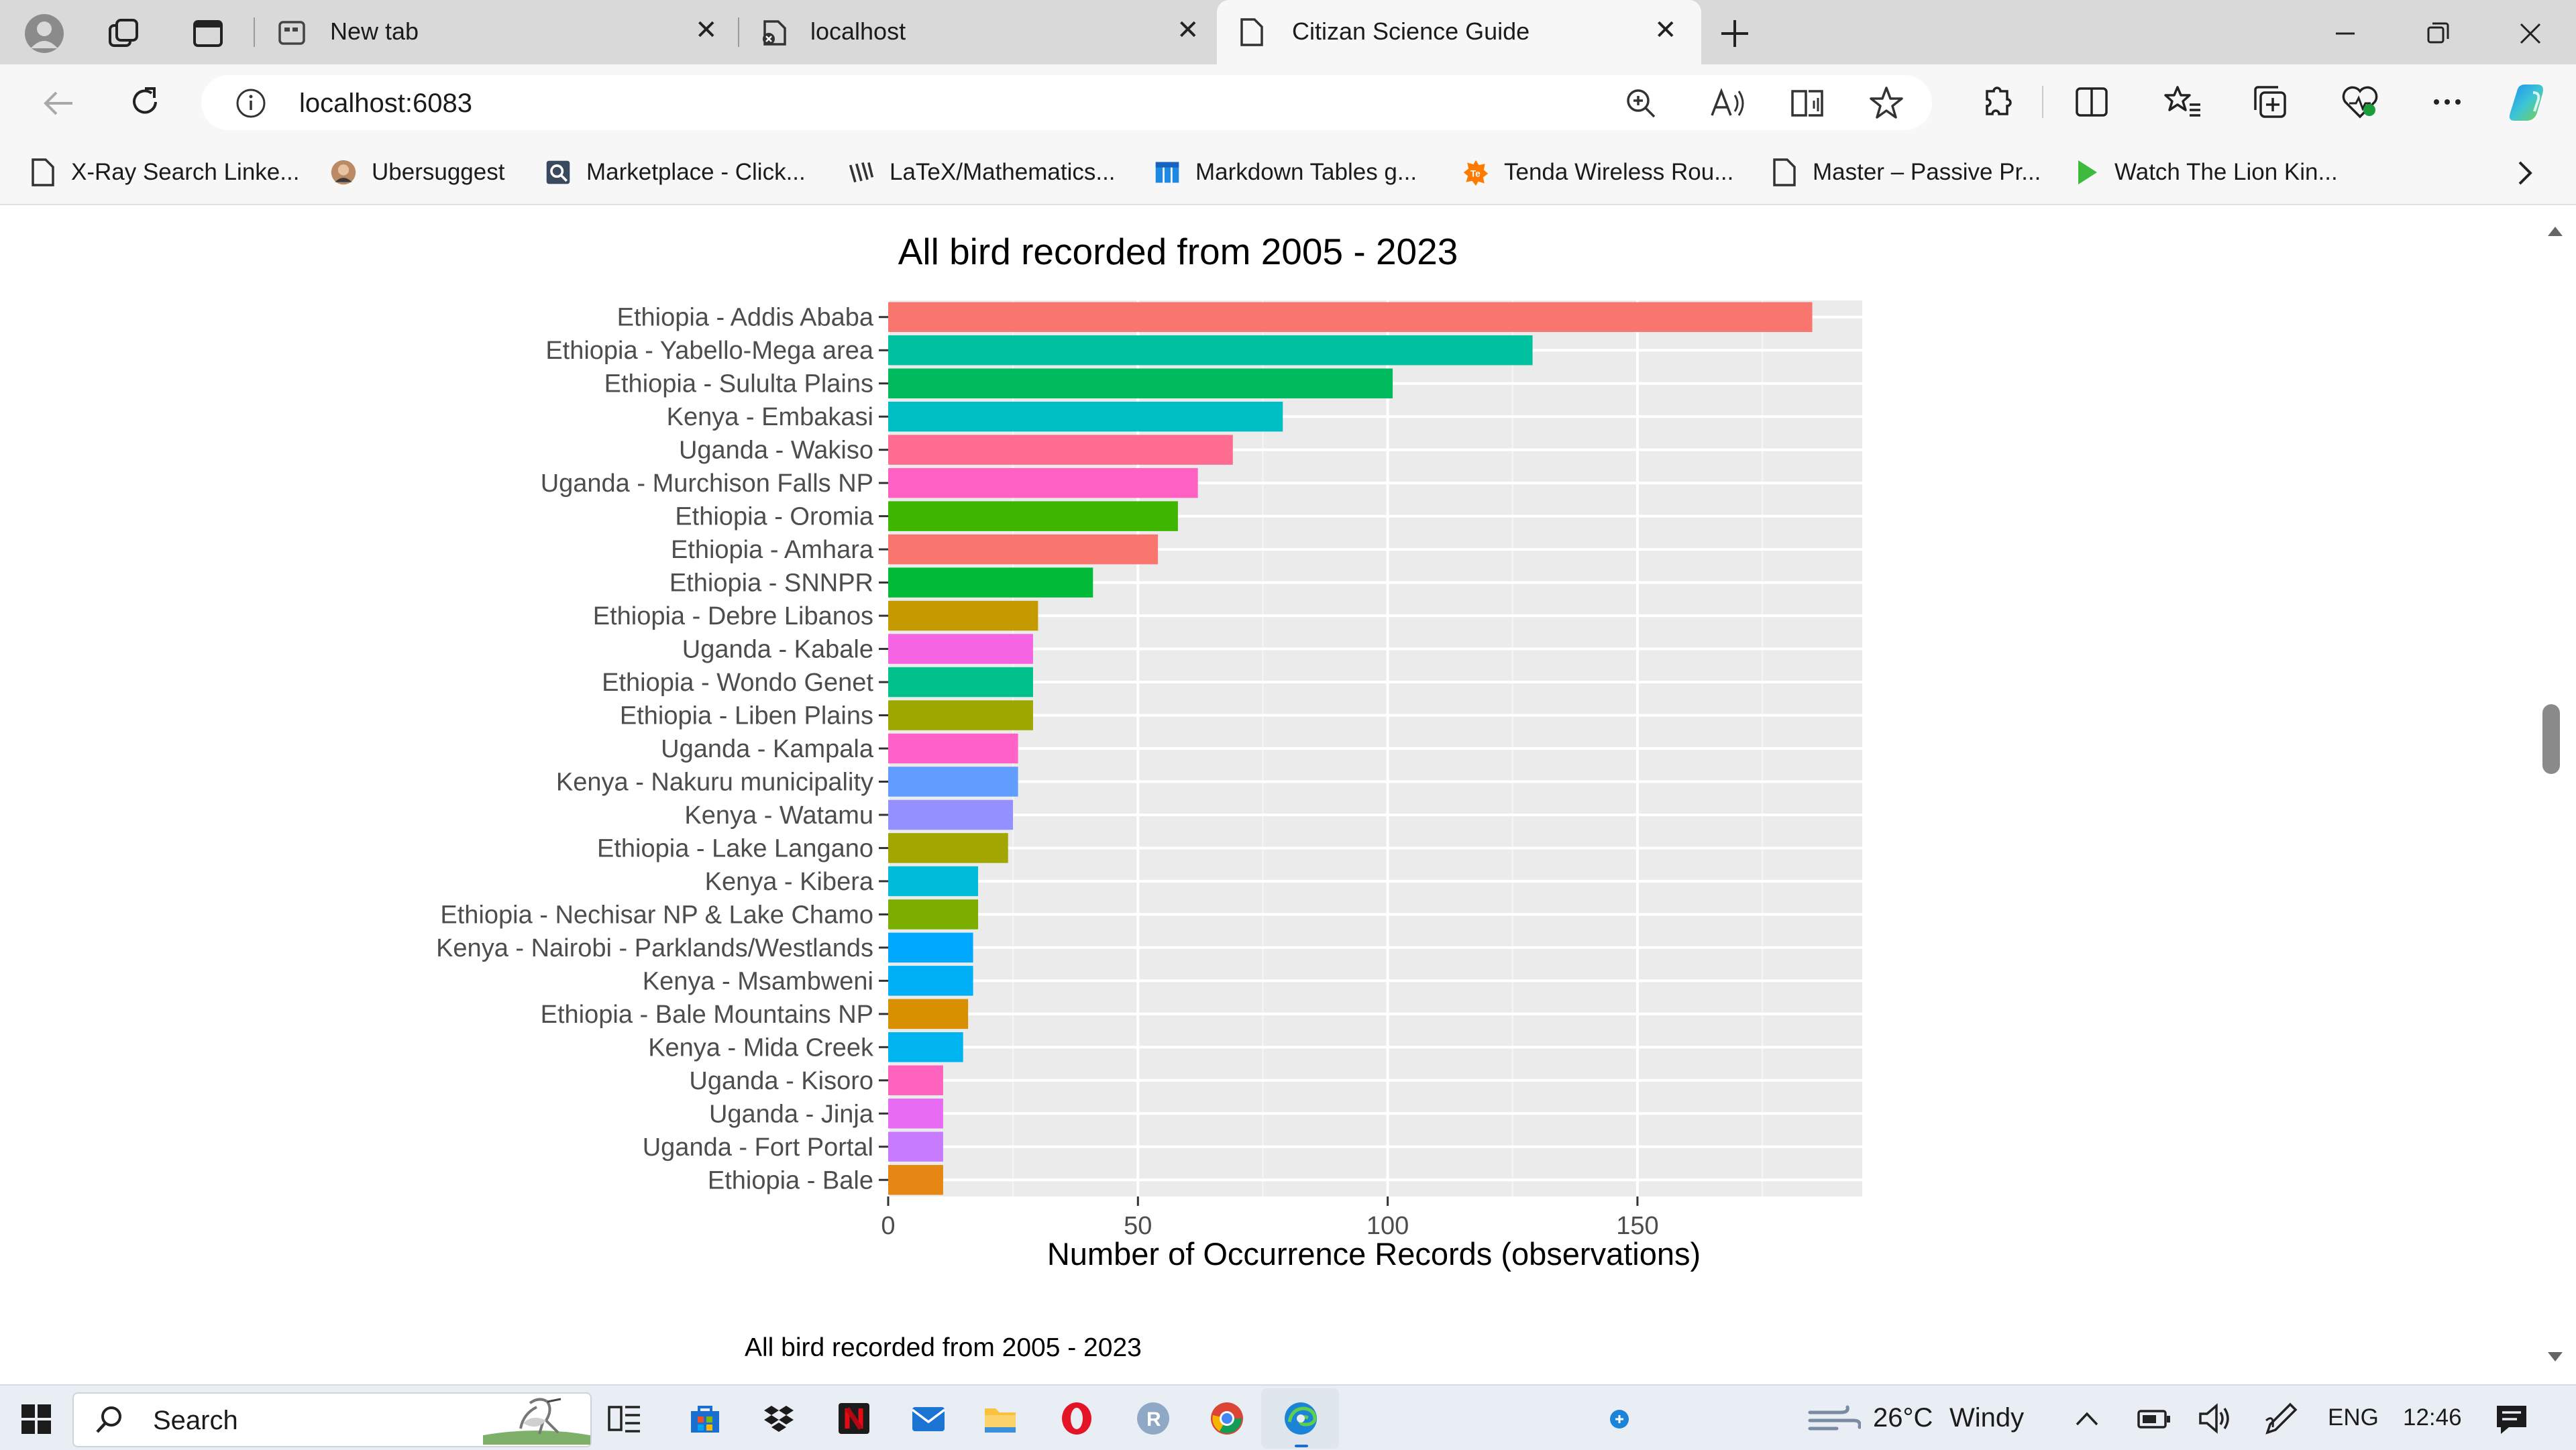 The image size is (2576, 1450). What do you see at coordinates (738, 384) in the screenshot?
I see `y-tick-label: Ethiopia - Sululta Plains` at bounding box center [738, 384].